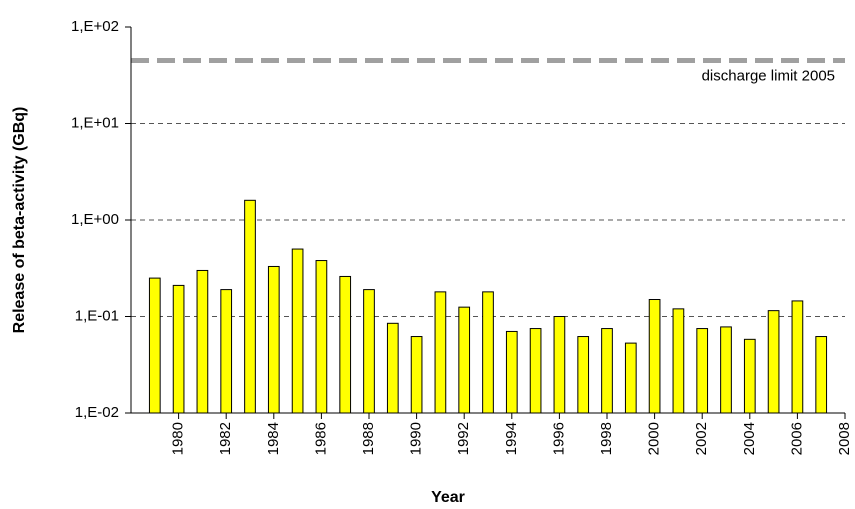 This screenshot has height=509, width=855. Describe the element at coordinates (606, 438) in the screenshot. I see `x-tick-label: 1998` at that location.